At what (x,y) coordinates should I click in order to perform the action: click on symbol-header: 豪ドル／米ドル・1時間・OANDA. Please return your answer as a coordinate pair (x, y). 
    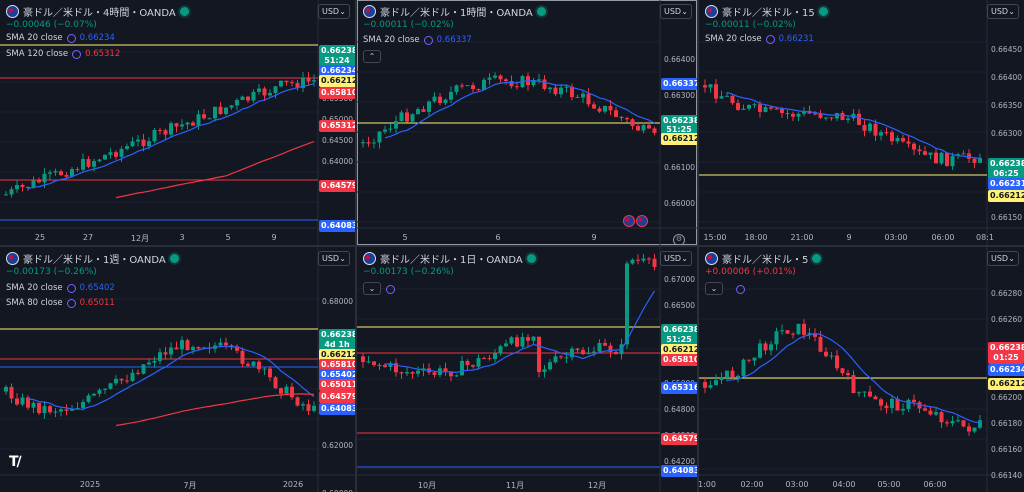
    Looking at the image, I should click on (454, 11).